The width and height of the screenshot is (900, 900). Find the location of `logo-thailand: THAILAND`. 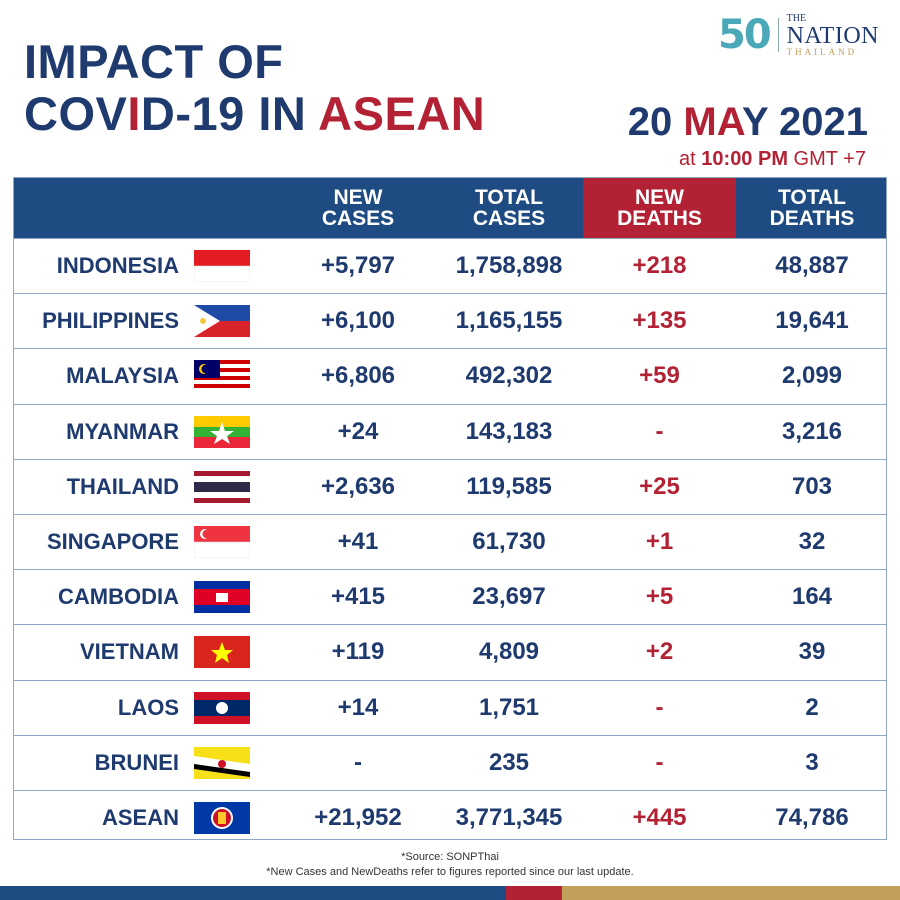

logo-thailand: THAILAND is located at coordinates (822, 51).